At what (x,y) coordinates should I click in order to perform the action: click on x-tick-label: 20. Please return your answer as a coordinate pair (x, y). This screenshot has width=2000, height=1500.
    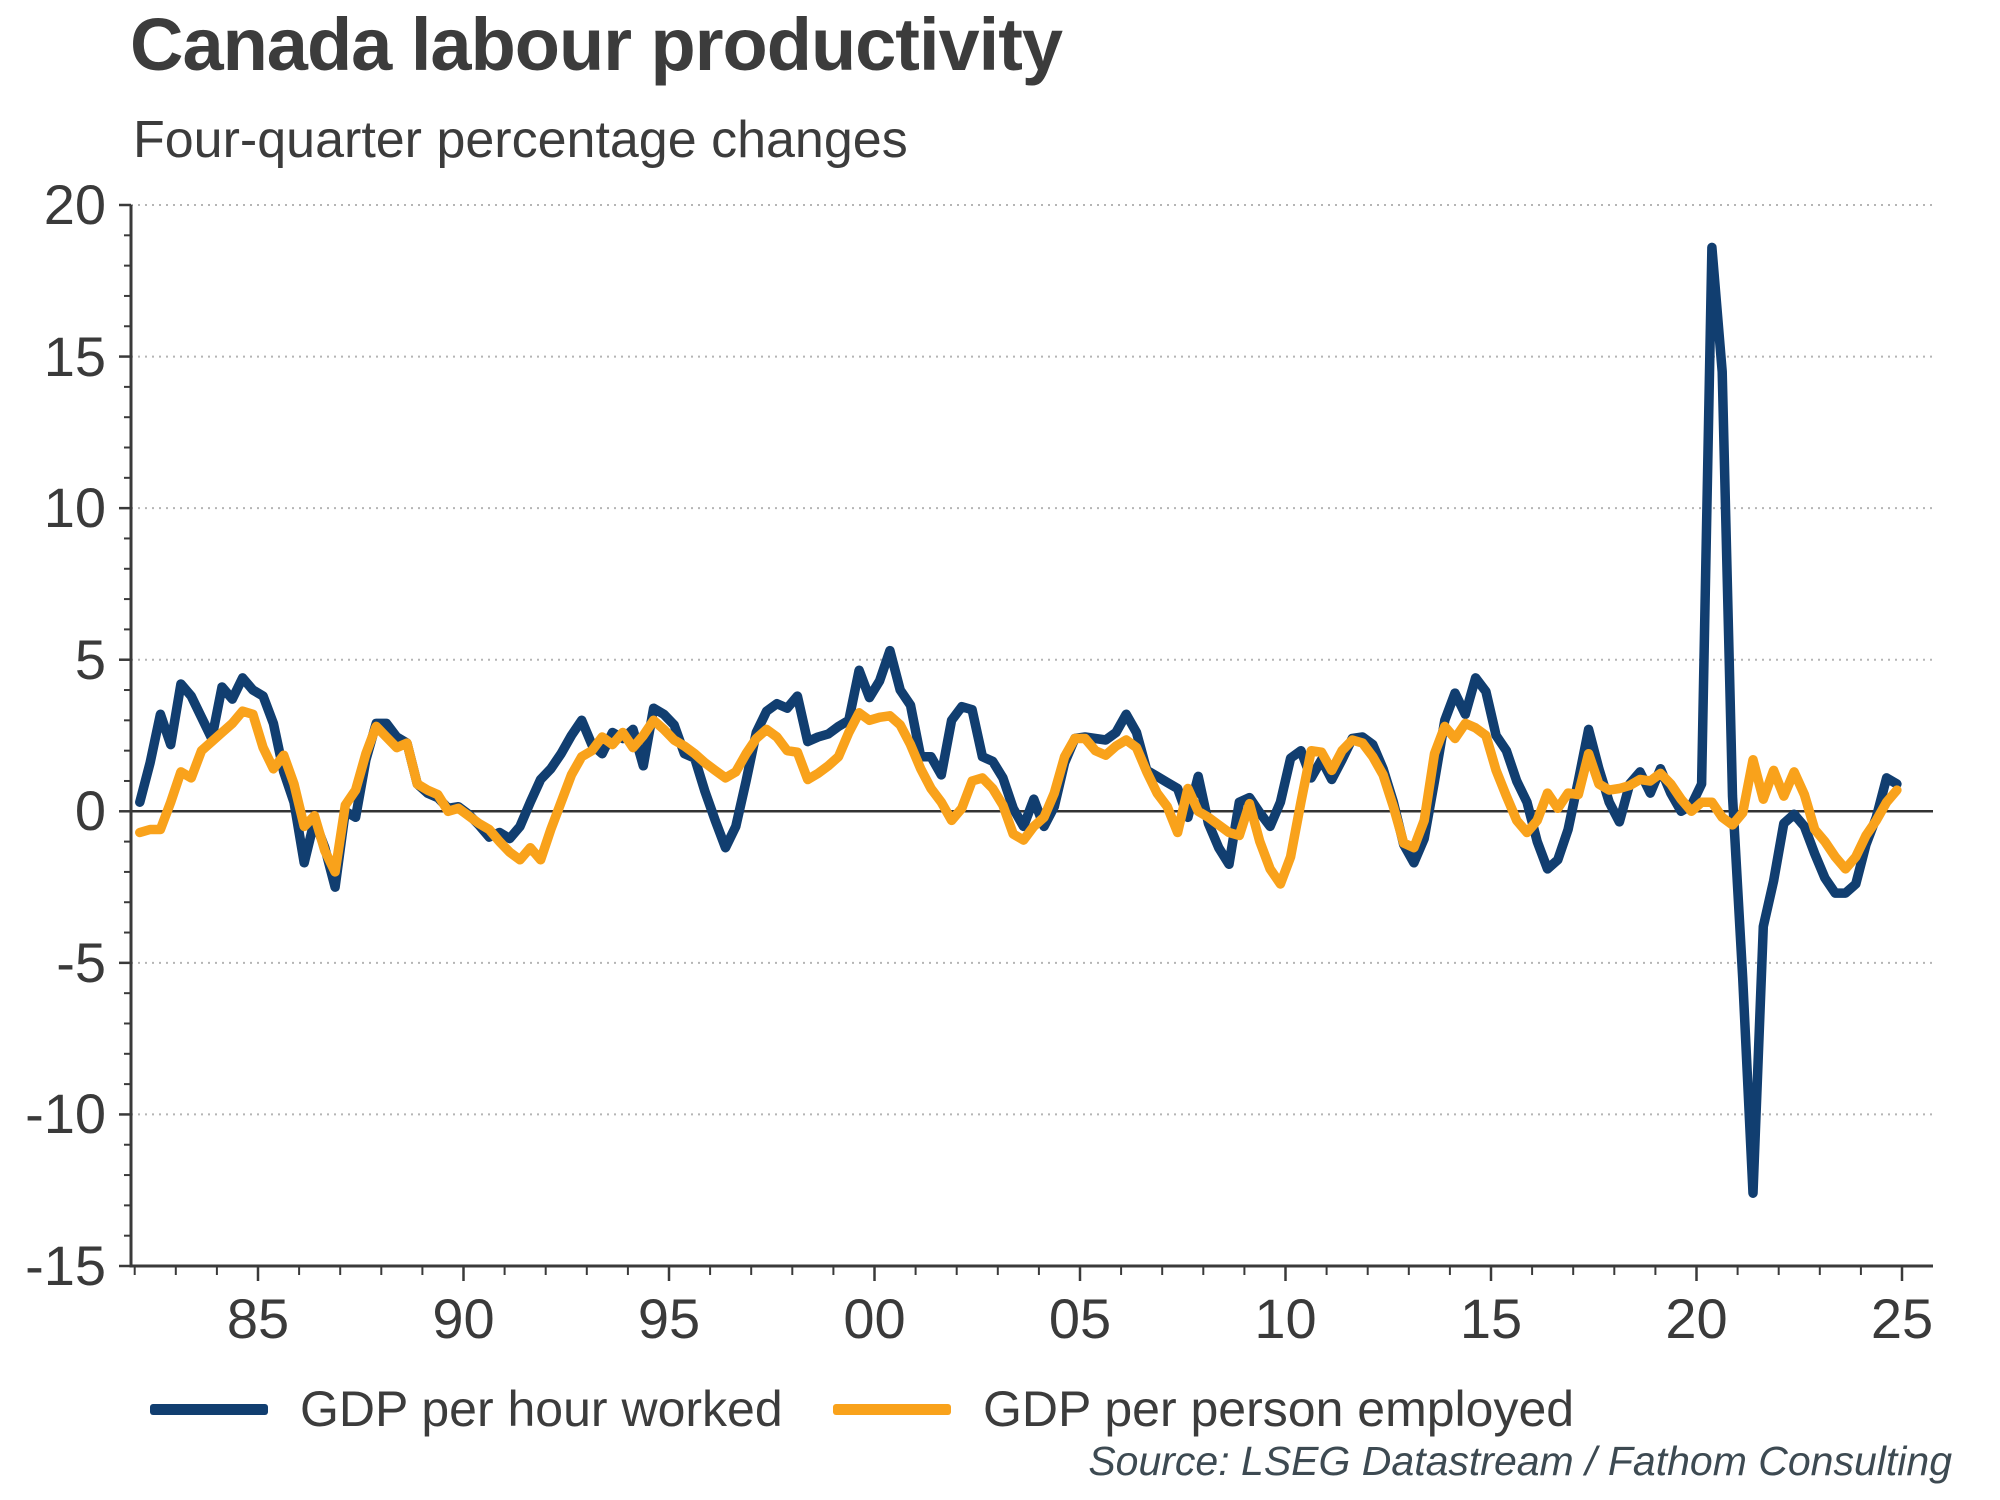
    Looking at the image, I should click on (1696, 1318).